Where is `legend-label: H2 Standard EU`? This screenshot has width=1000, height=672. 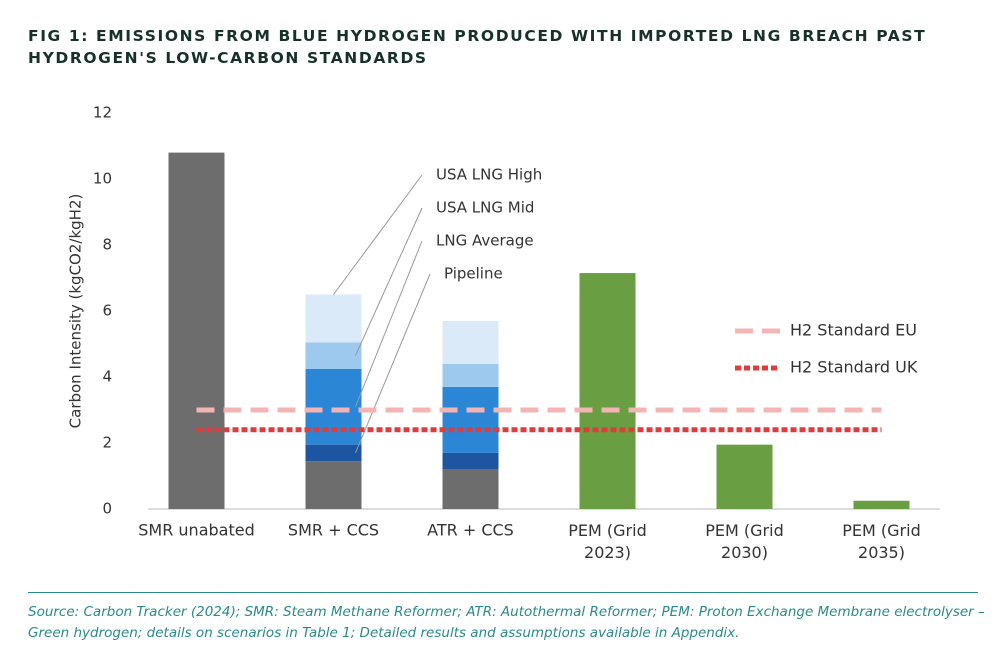
legend-label: H2 Standard EU is located at coordinates (853, 330).